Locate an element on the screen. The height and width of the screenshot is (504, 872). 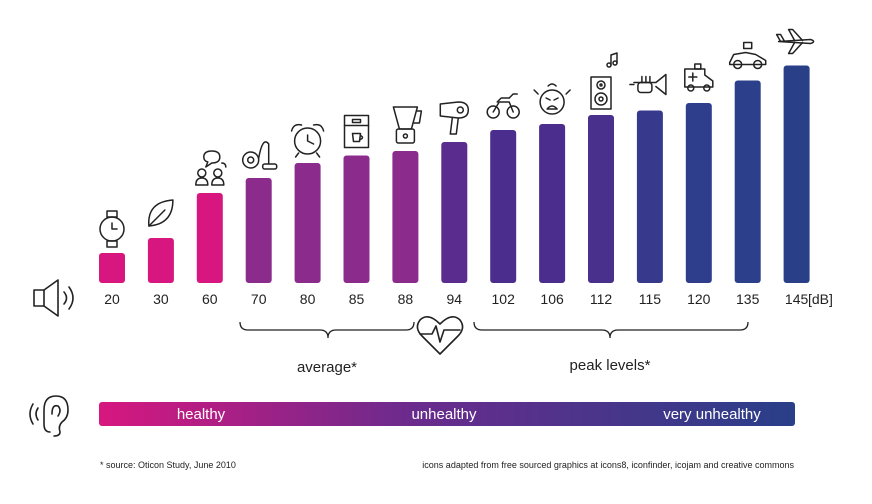
speaker-music-icon is located at coordinates (604, 81).